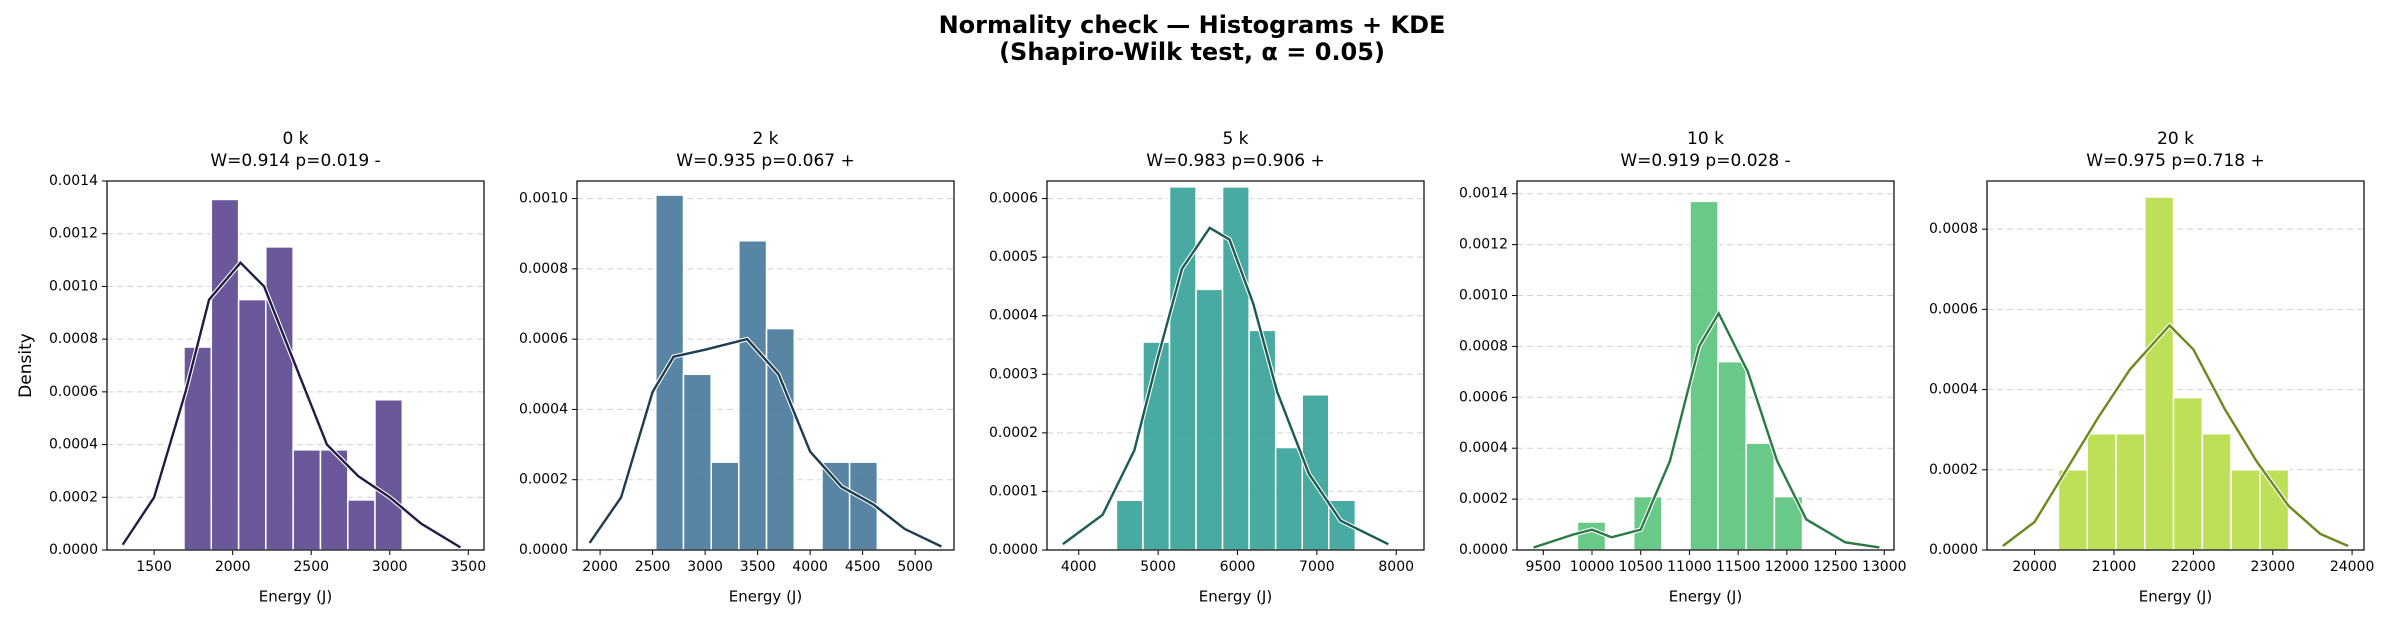 This screenshot has height=626, width=2384. Describe the element at coordinates (1640, 567) in the screenshot. I see `x-tick-label: 10500` at that location.